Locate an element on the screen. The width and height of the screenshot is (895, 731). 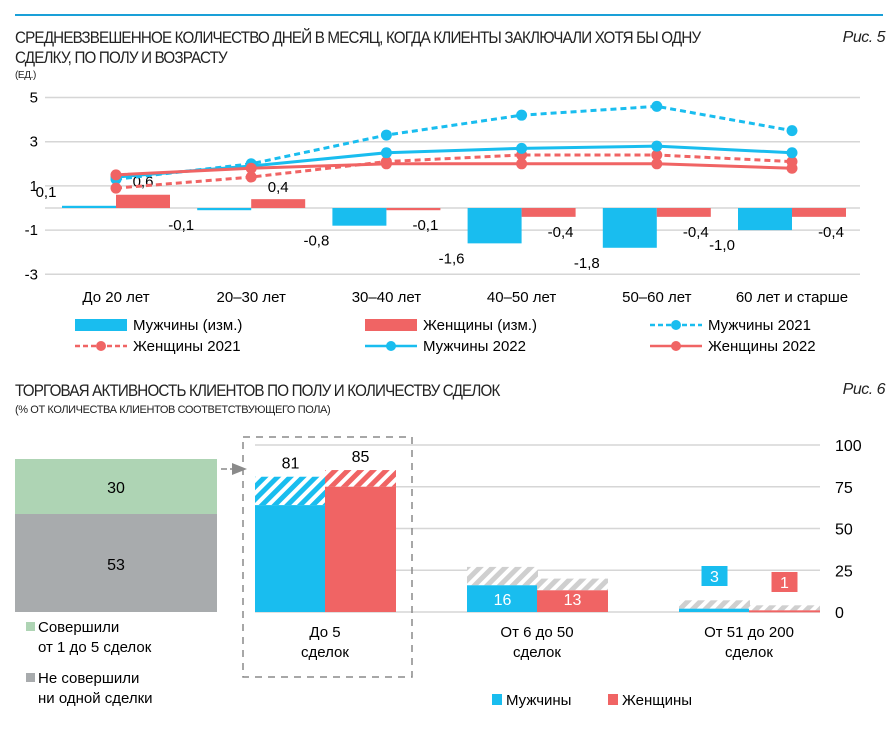
legend-label: ни одной сделки is located at coordinates (95, 698).